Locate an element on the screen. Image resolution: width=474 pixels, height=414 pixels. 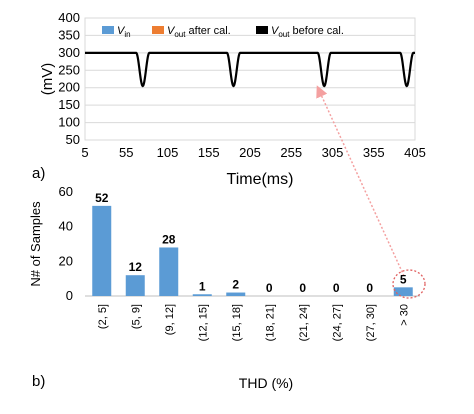
thd-category-label: (2, 5] is located at coordinates (103, 316).